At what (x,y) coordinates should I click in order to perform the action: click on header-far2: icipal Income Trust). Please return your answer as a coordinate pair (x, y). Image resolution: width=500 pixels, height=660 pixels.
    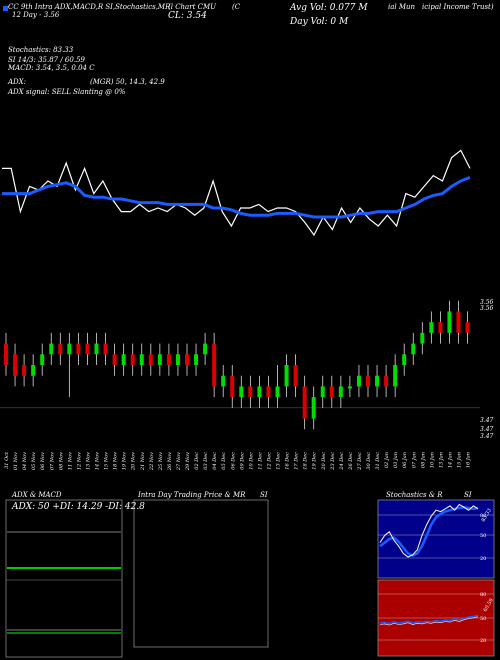
    Looking at the image, I should click on (458, 7).